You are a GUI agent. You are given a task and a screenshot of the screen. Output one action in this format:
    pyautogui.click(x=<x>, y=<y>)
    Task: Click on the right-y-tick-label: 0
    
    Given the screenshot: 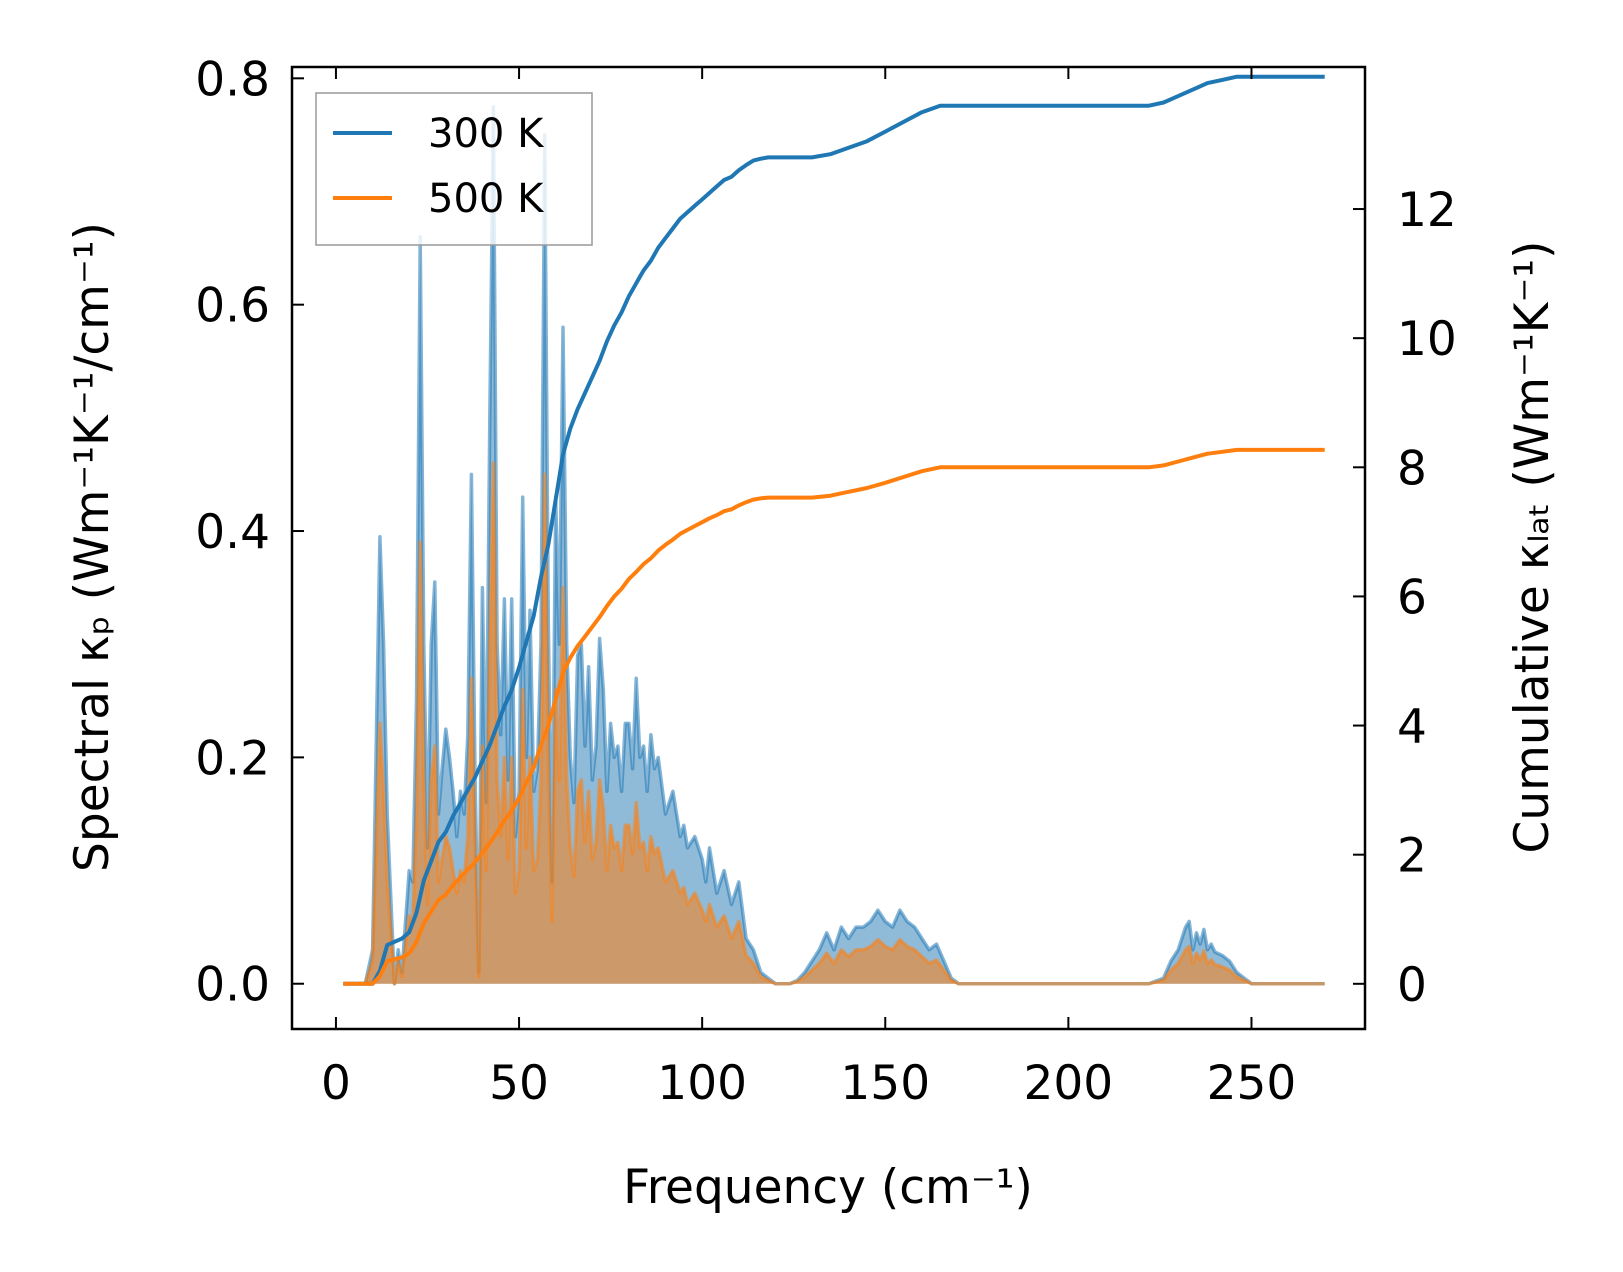 What is the action you would take?
    pyautogui.click(x=1412, y=985)
    